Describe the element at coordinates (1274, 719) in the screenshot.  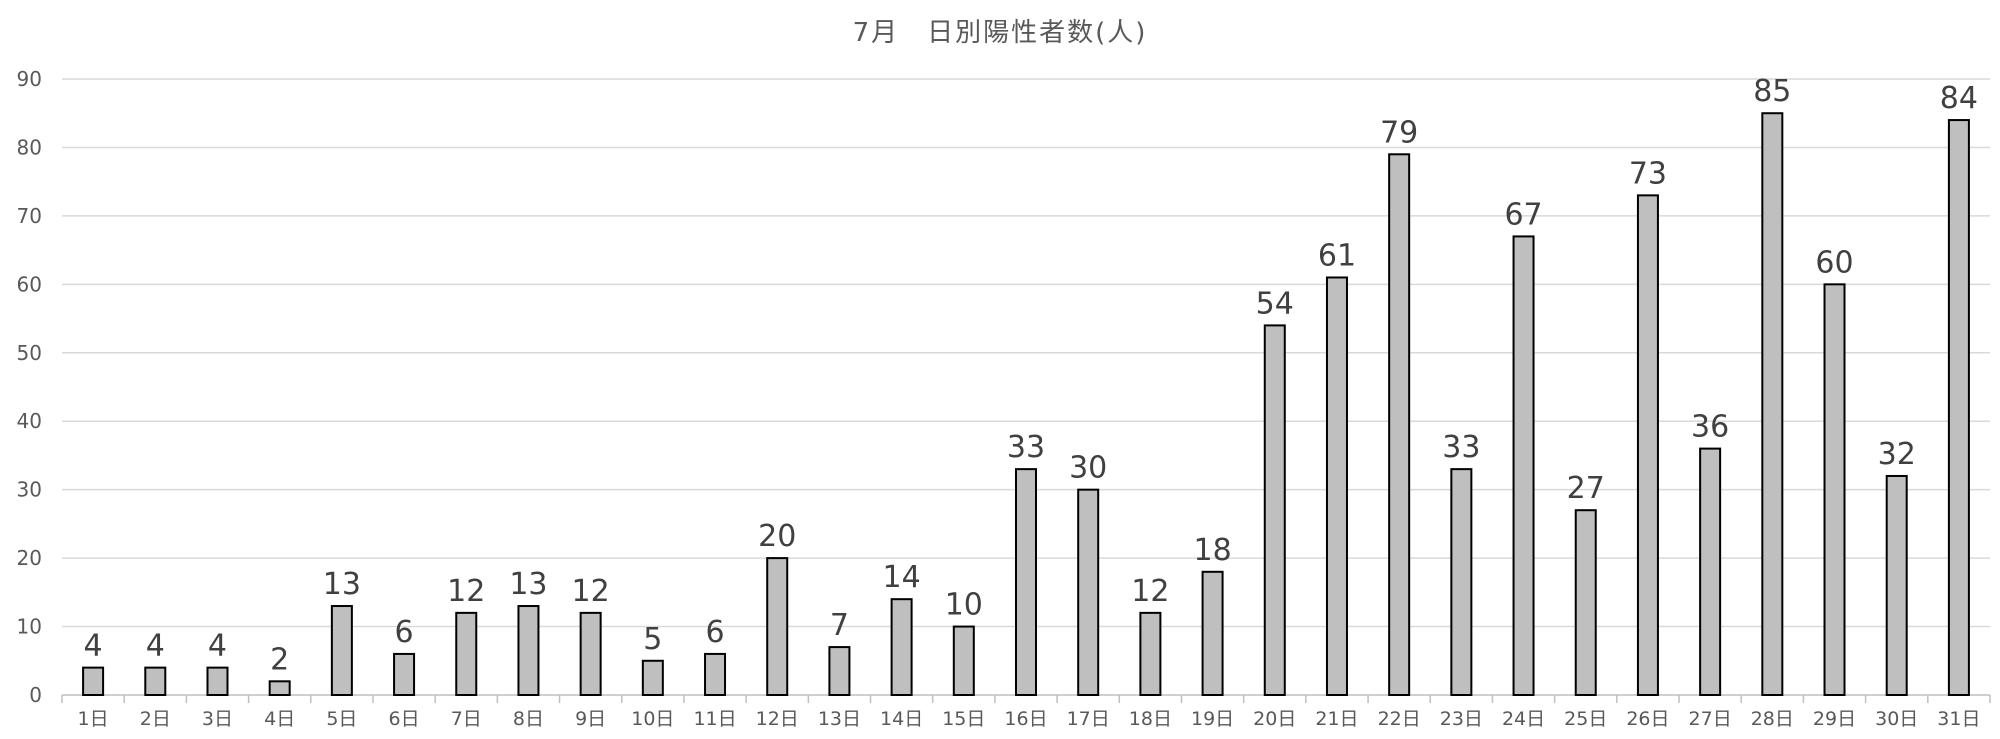
I see `x-tick-label: 20日` at that location.